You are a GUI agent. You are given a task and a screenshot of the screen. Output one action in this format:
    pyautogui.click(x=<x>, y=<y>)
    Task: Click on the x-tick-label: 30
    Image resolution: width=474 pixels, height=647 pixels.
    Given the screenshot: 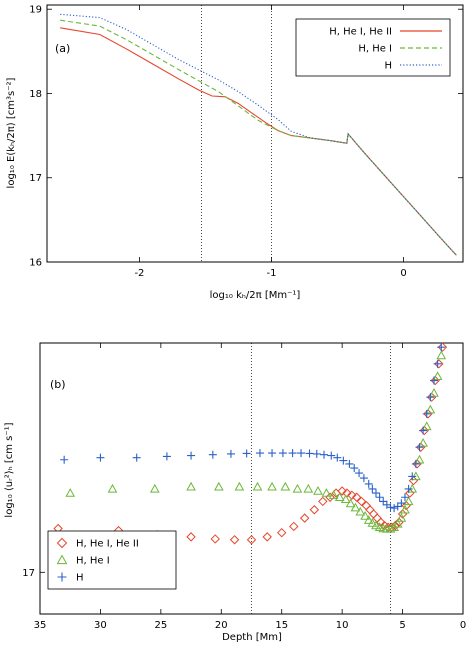 What is the action you would take?
    pyautogui.click(x=100, y=625)
    